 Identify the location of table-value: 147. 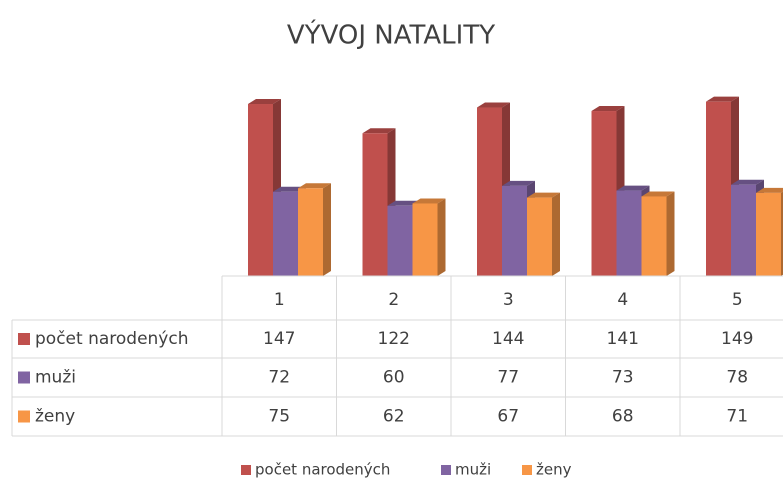
(279, 339).